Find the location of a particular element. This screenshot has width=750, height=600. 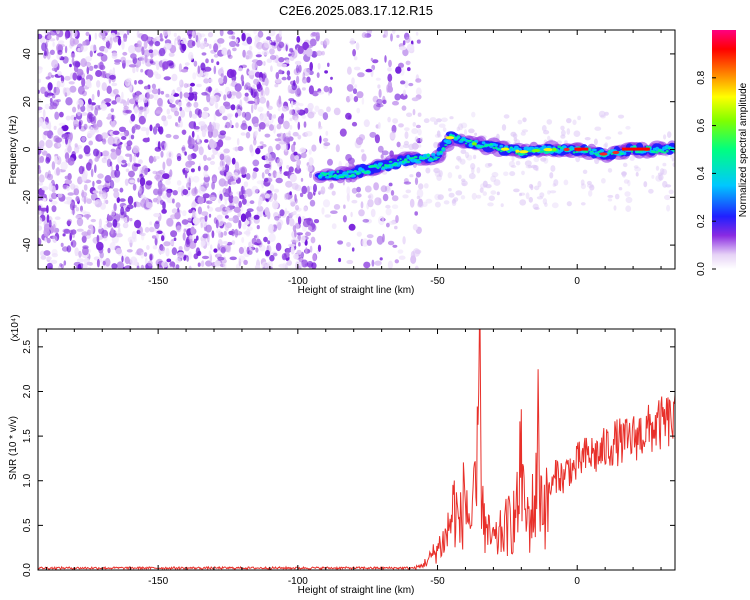

x-tick-label: -100 is located at coordinates (298, 281).